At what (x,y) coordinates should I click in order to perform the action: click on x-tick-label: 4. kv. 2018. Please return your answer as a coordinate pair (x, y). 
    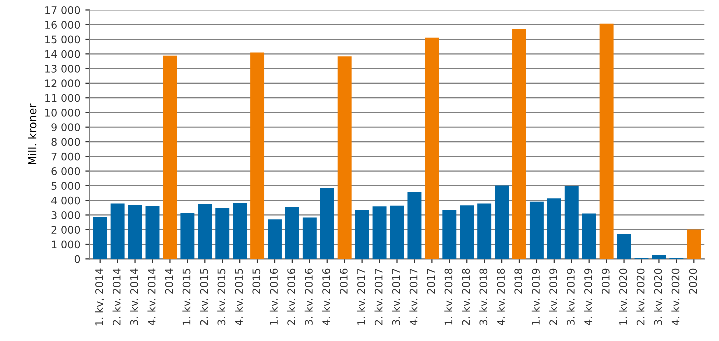
    Looking at the image, I should click on (501, 297).